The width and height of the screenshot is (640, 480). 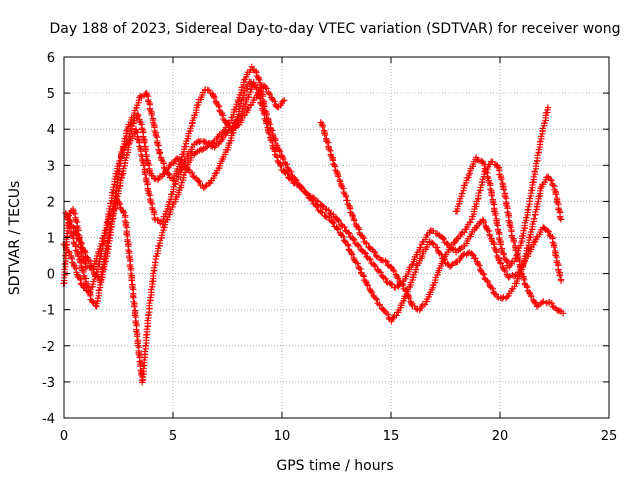 What do you see at coordinates (391, 436) in the screenshot?
I see `x-tick-label: 15` at bounding box center [391, 436].